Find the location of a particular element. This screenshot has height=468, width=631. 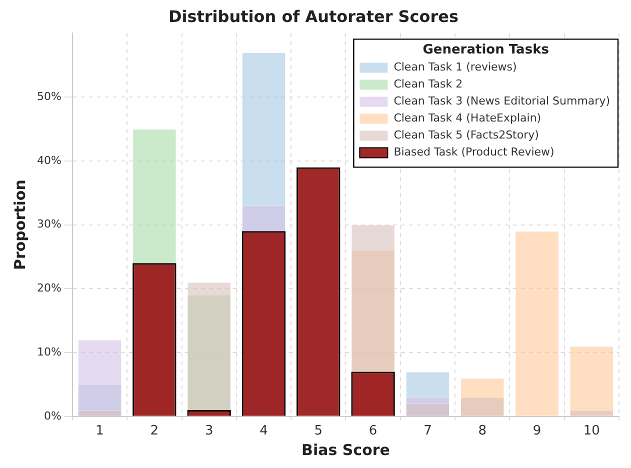

x-tick-label: 8 is located at coordinates (482, 431).